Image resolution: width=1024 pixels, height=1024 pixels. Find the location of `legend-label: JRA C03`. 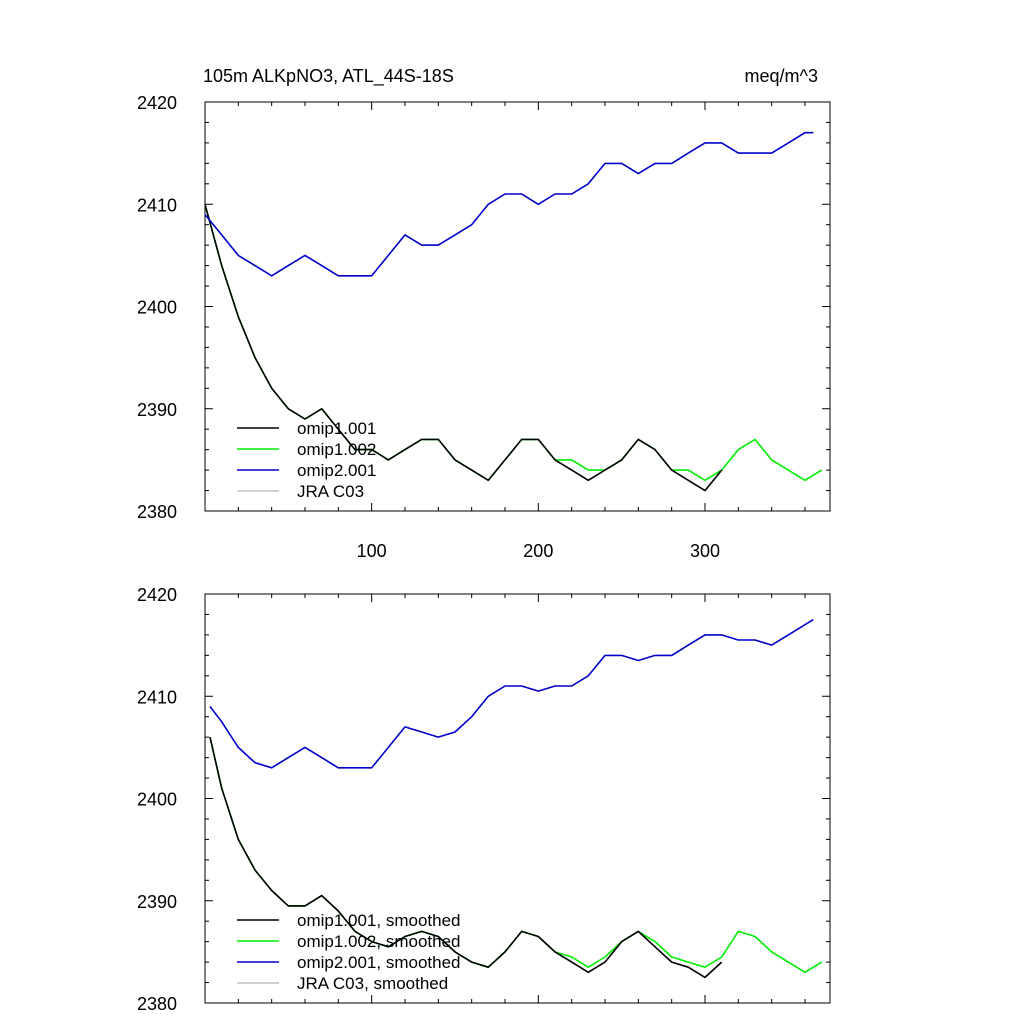

legend-label: JRA C03 is located at coordinates (330, 491).